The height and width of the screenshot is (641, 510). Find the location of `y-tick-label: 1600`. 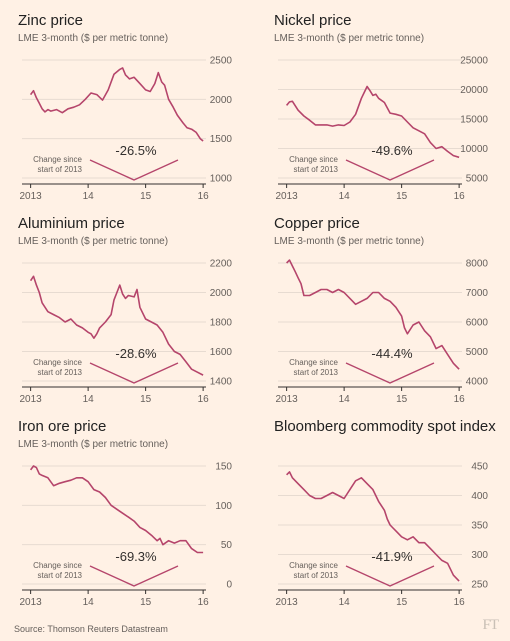

y-tick-label: 1600 is located at coordinates (221, 352).